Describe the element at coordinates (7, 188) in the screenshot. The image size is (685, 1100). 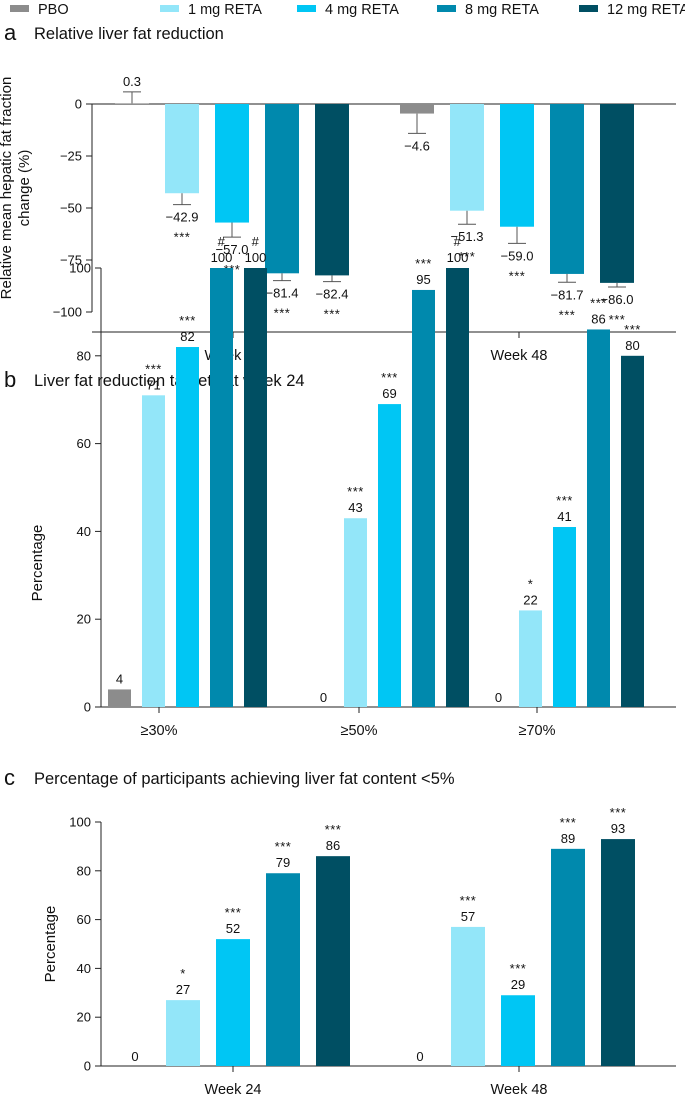
I see `y-axis-label-line: Relative mean hepatic fat fraction` at that location.